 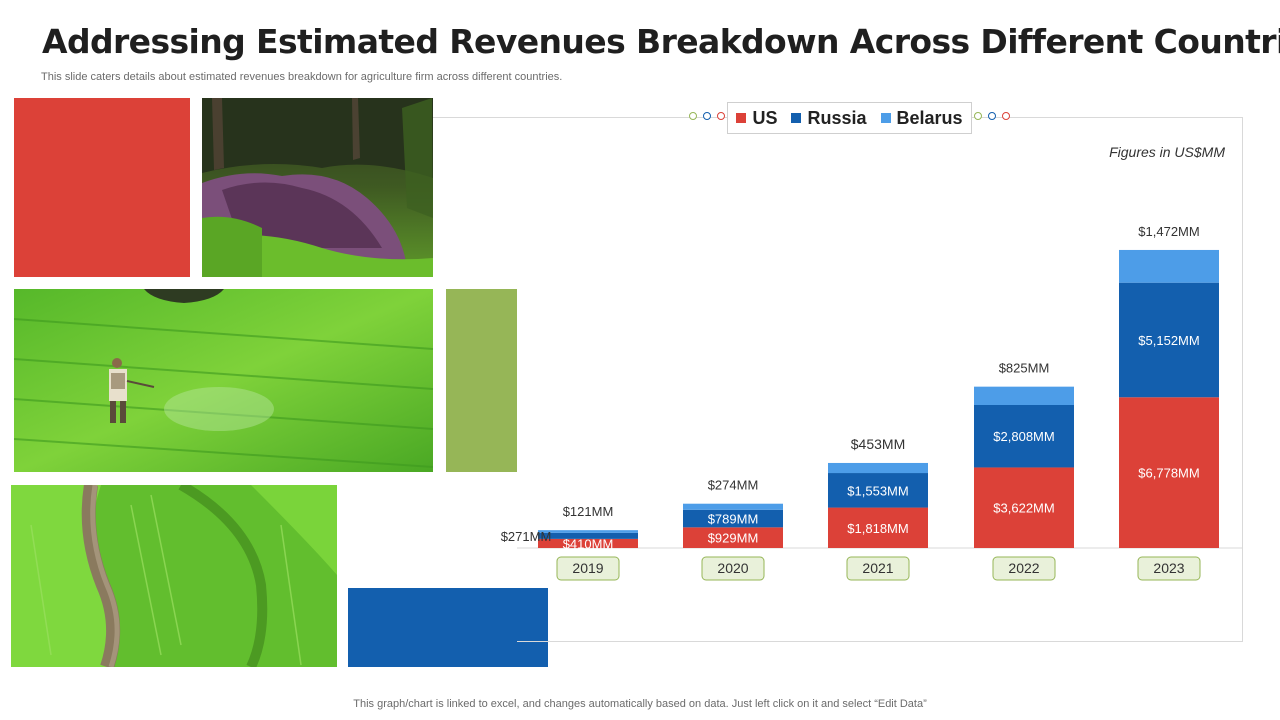 What do you see at coordinates (837, 117) in the screenshot?
I see `legend-label-russia: Russia` at bounding box center [837, 117].